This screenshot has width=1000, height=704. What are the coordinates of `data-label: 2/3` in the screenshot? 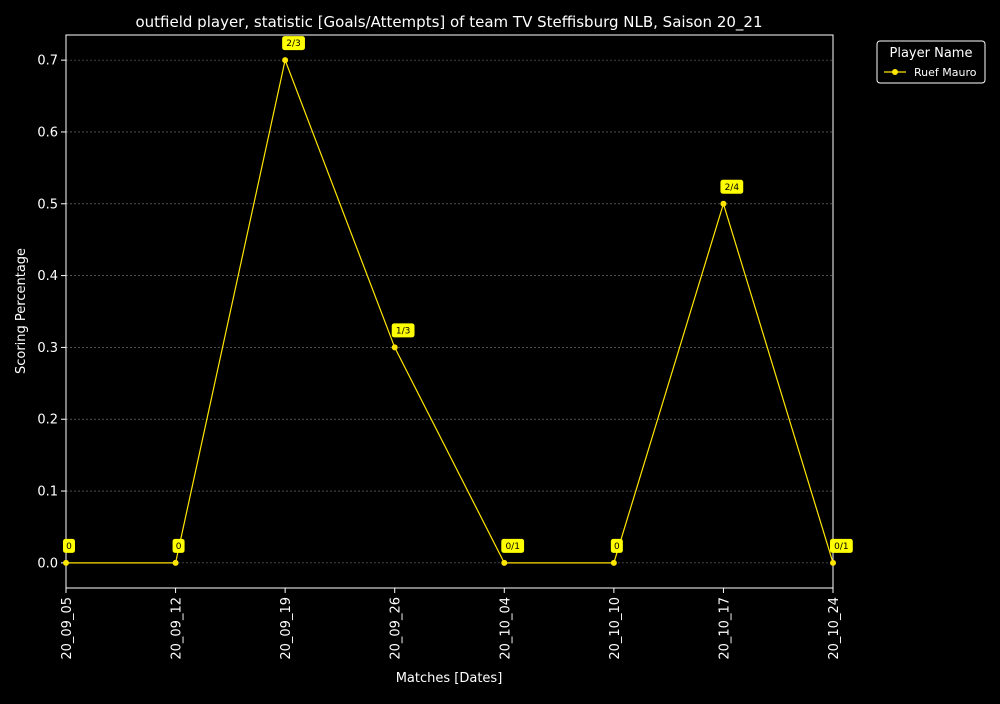 It's located at (293, 44).